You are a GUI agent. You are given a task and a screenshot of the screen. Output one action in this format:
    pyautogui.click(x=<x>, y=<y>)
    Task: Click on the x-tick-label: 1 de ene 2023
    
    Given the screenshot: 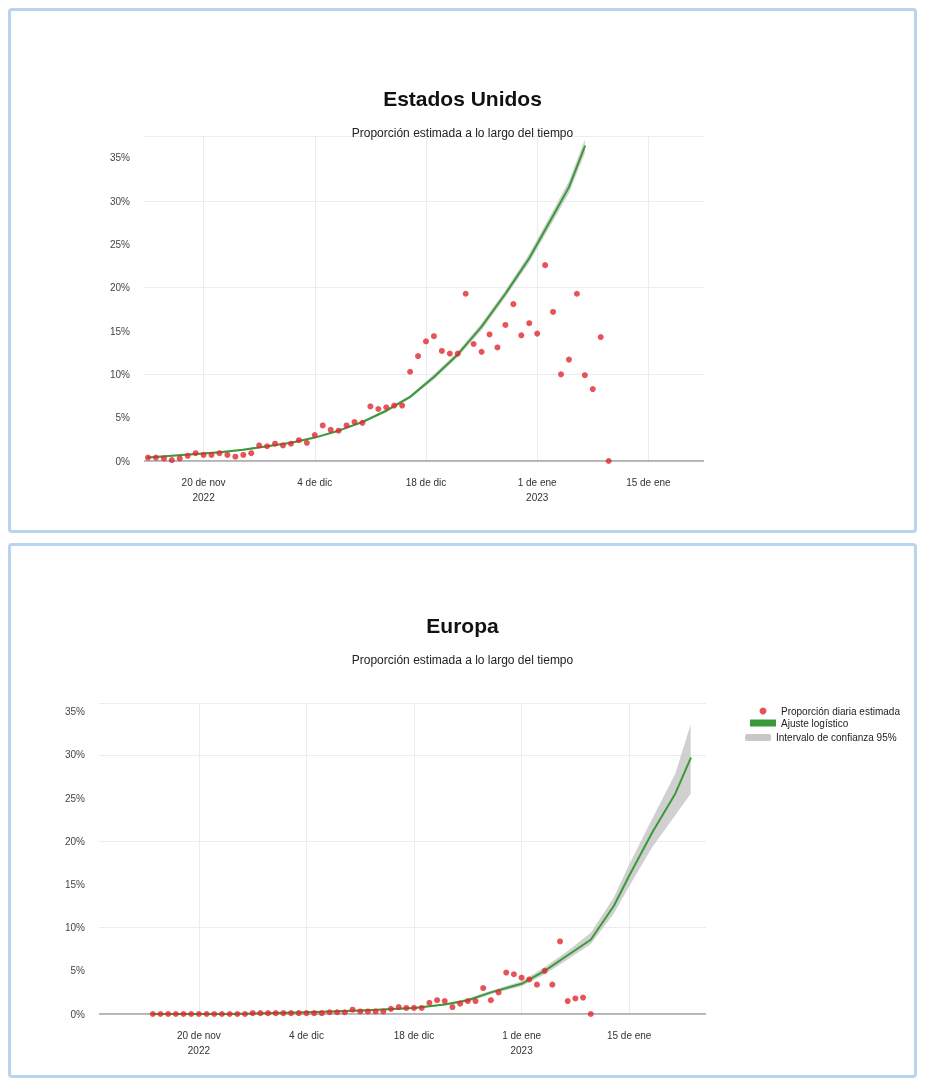 What is the action you would take?
    pyautogui.click(x=537, y=490)
    